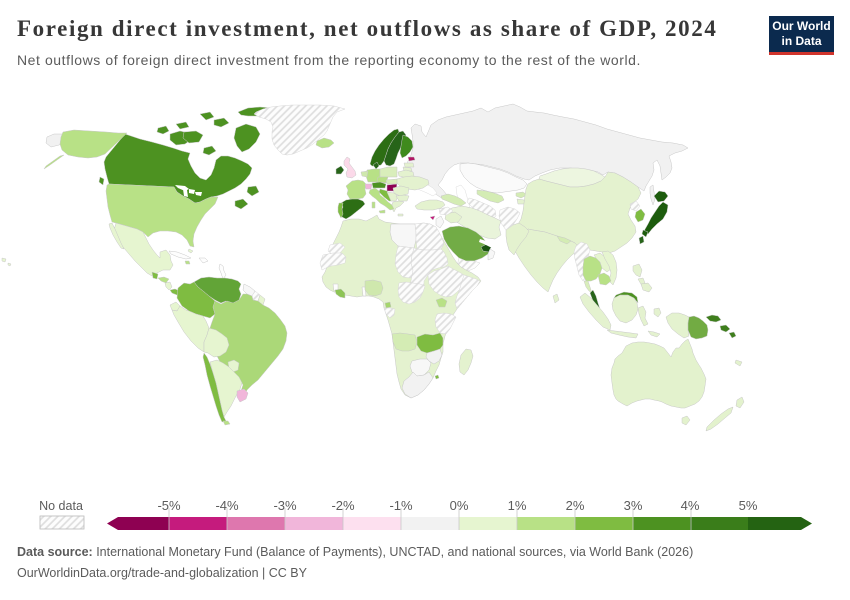 This screenshot has width=850, height=600. I want to click on svg-text: 0%, so click(459, 505).